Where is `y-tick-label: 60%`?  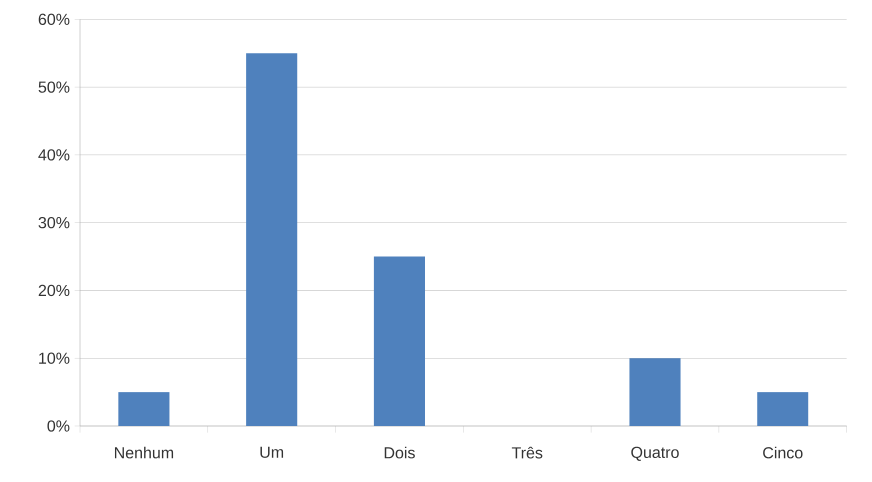 y-tick-label: 60% is located at coordinates (54, 19).